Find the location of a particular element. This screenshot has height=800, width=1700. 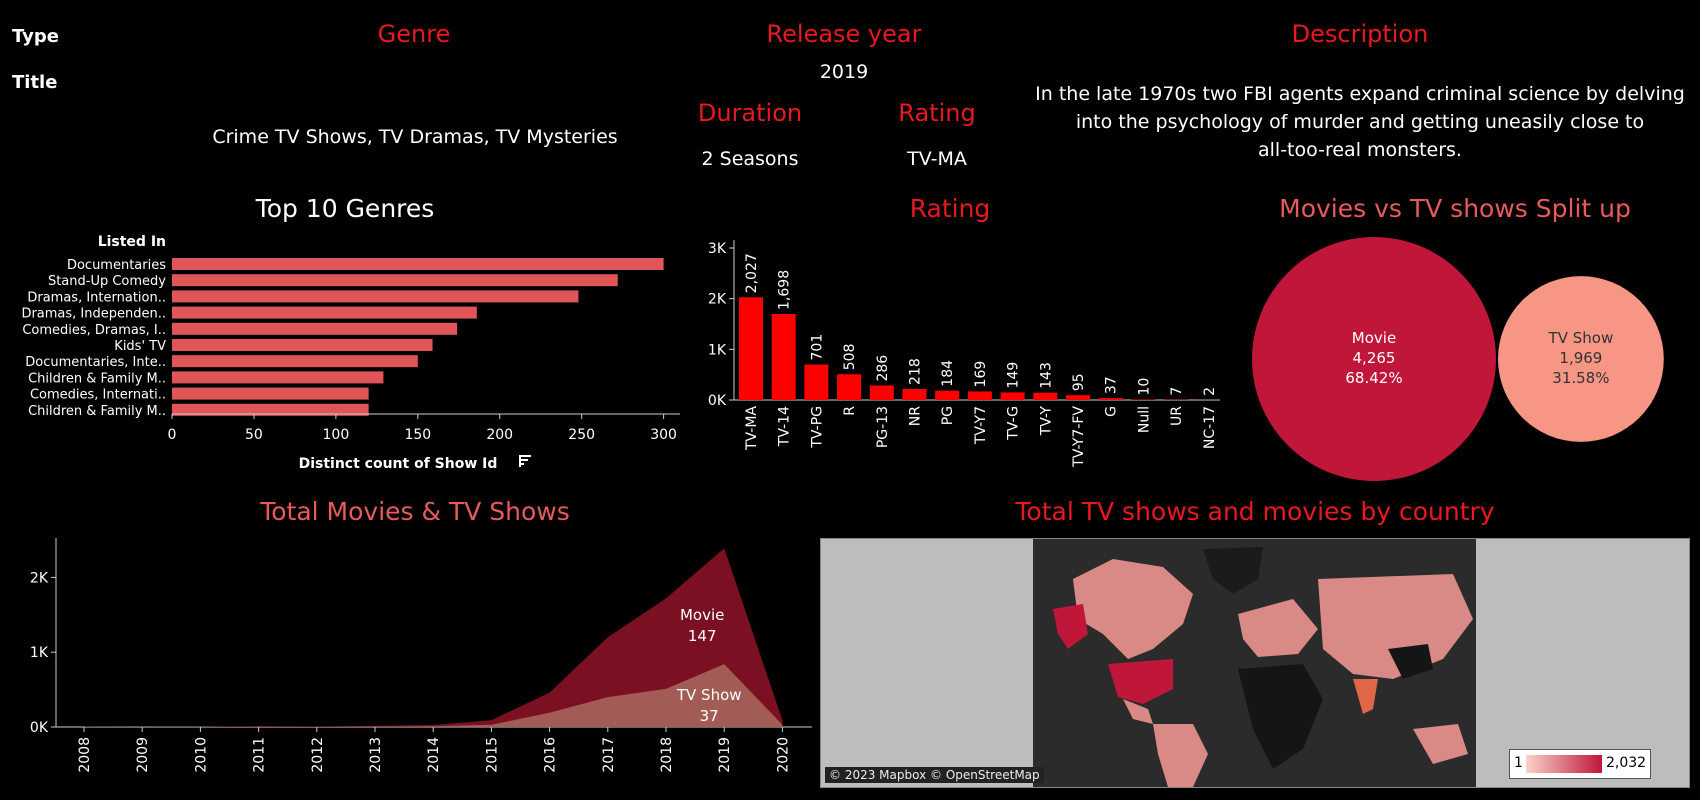

split-chart: Movie 4,265 68.42% TV Show 1,969 31.58% is located at coordinates (1458, 359).